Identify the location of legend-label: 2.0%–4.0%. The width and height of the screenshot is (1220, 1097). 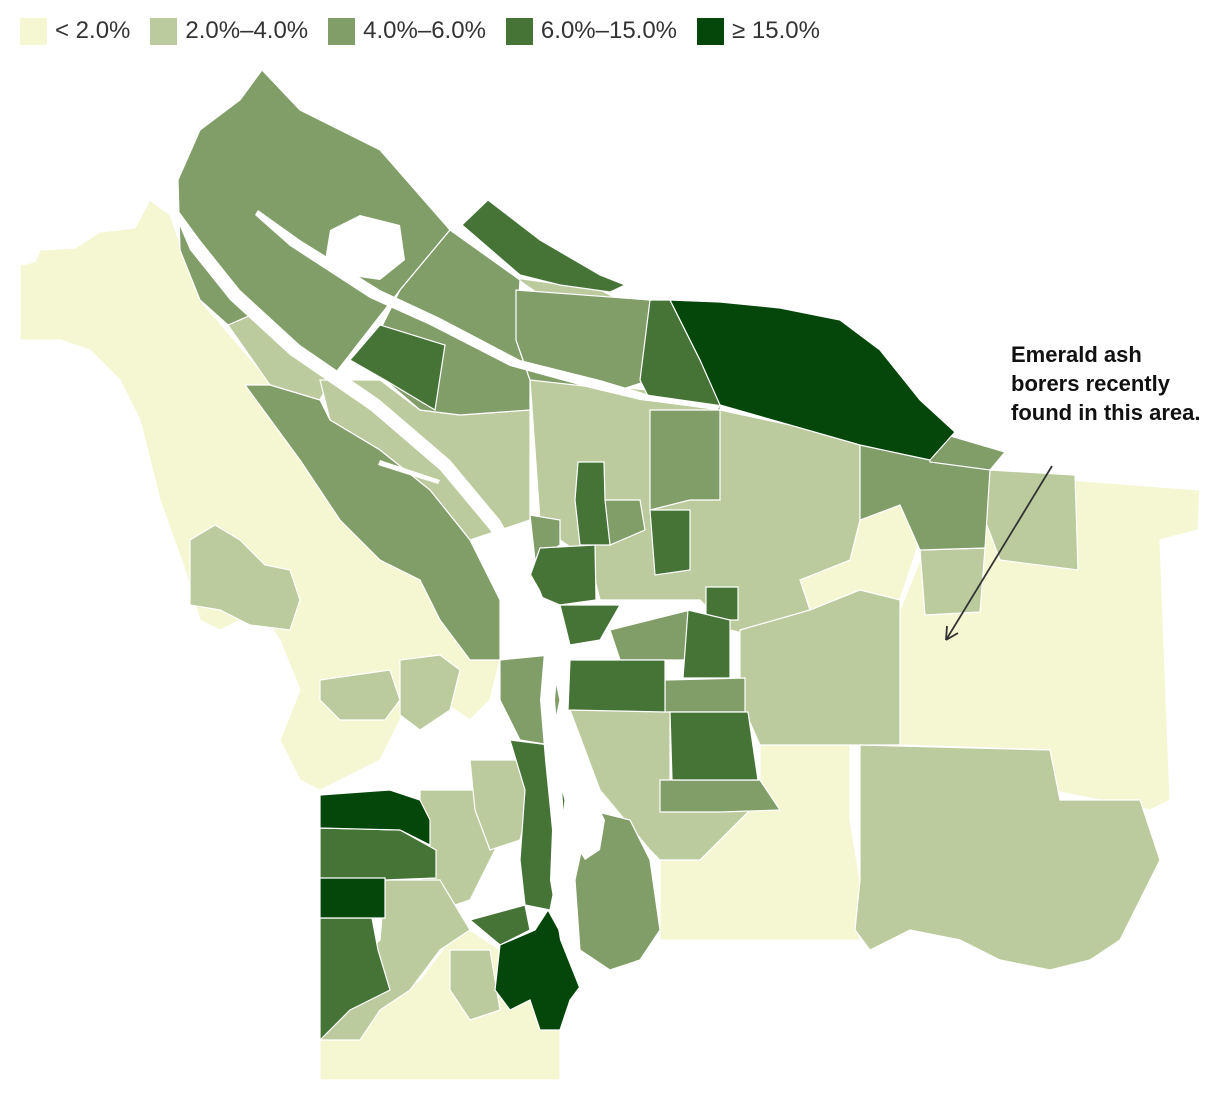
(247, 30).